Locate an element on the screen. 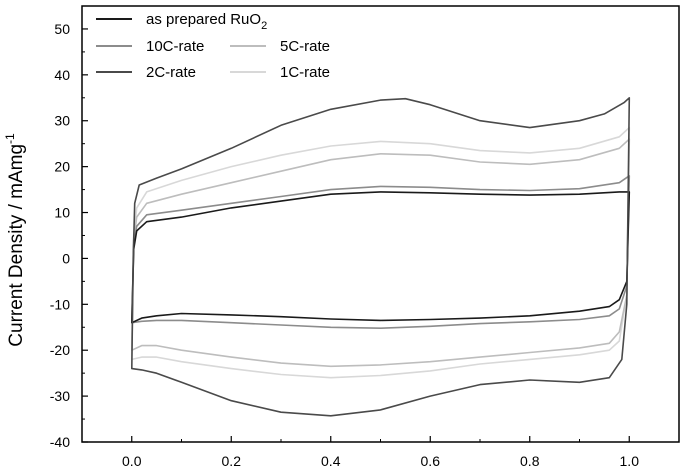  x-tick-label: 0.2 is located at coordinates (232, 461).